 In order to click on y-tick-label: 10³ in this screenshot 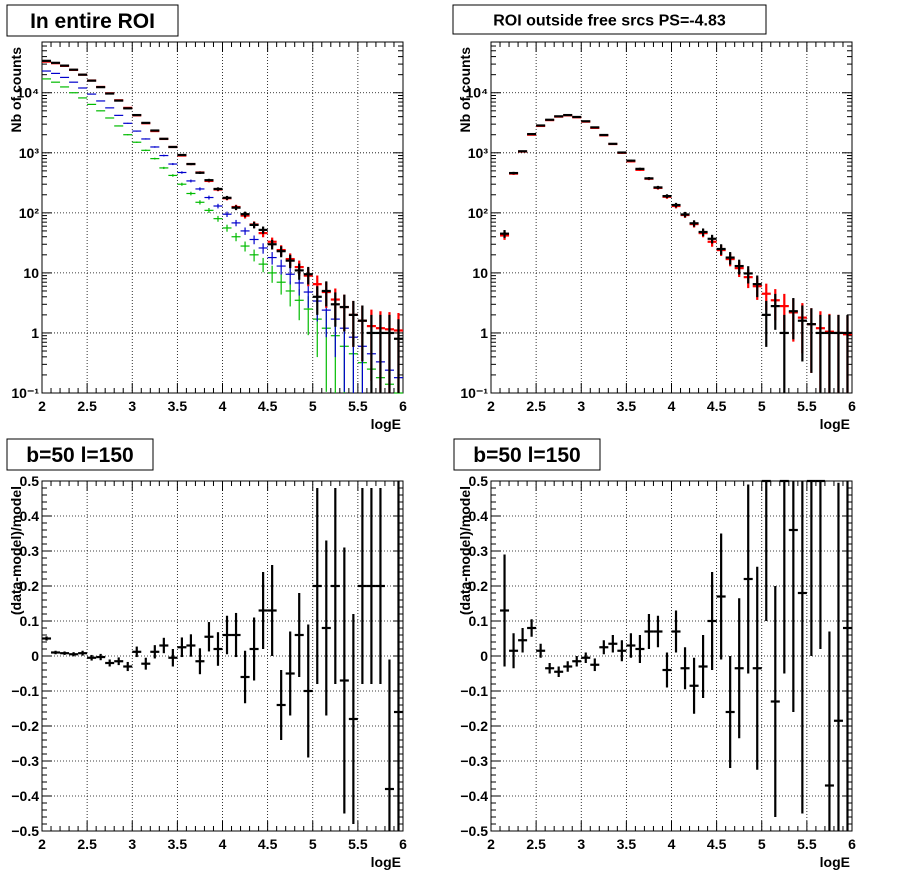, I will do `click(478, 153)`.